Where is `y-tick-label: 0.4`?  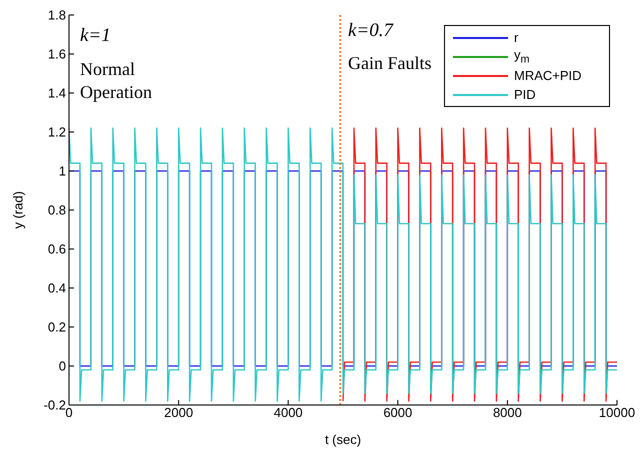 y-tick-label: 0.4 is located at coordinates (57, 288).